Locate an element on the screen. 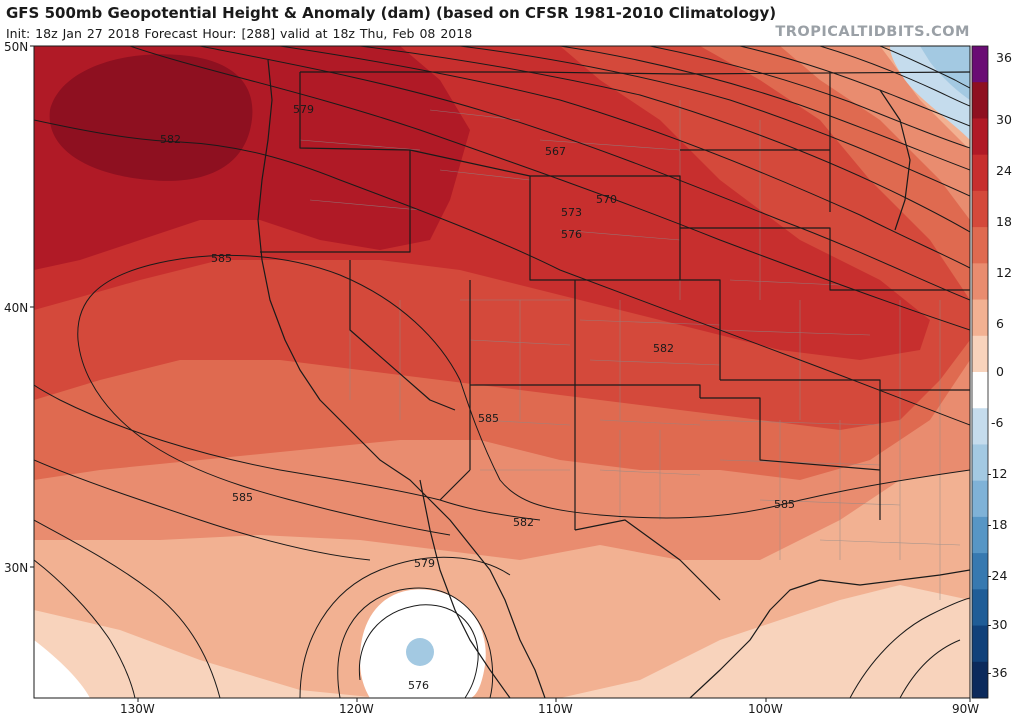  colorbar-label: 12 is located at coordinates (1004, 272).